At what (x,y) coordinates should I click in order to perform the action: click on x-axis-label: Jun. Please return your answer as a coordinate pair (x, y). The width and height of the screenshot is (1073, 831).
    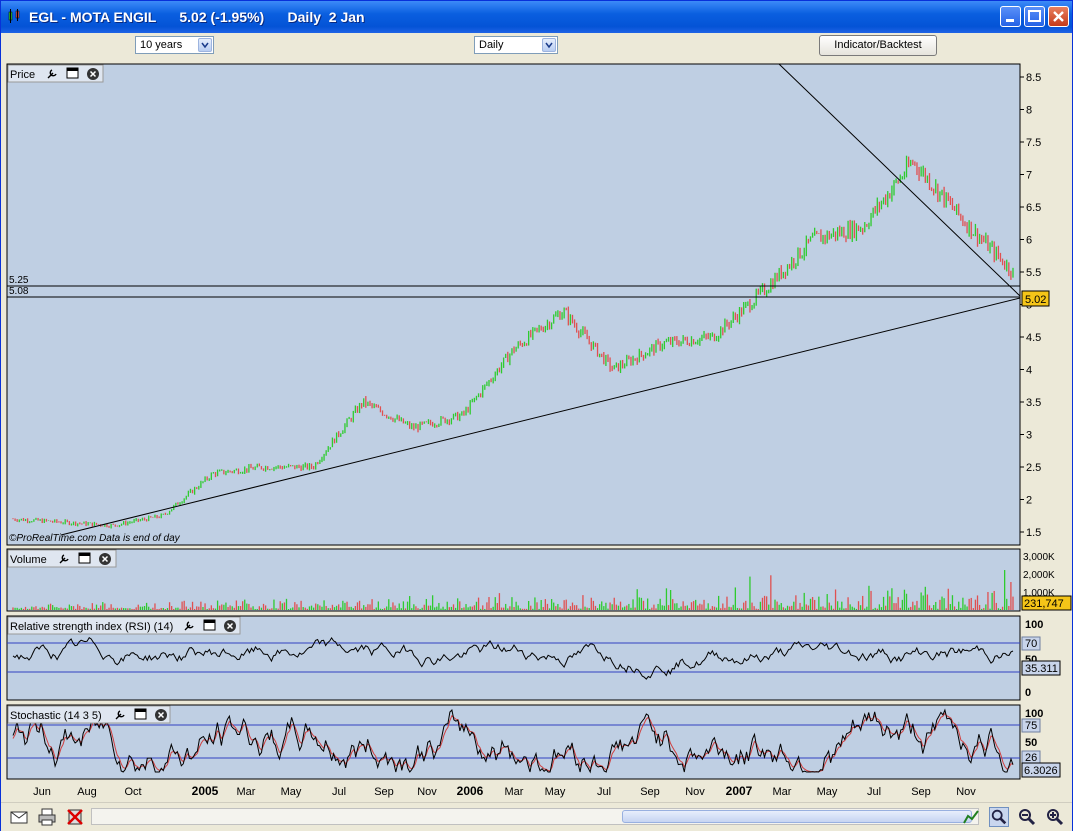
    Looking at the image, I should click on (42, 792).